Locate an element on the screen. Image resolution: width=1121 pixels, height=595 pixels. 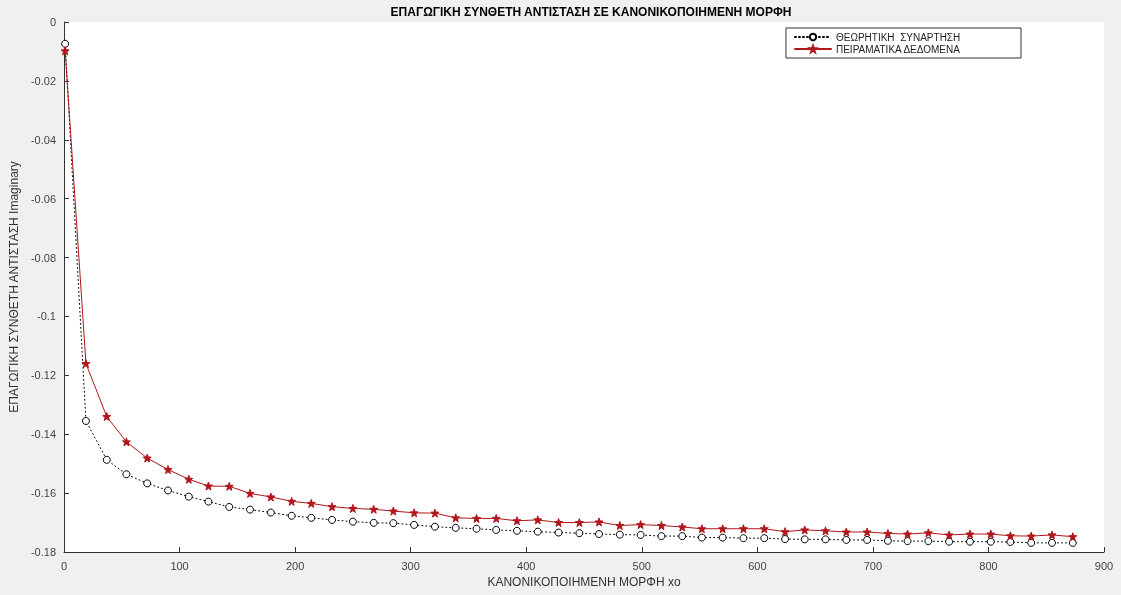
legend-label: ΠΕΙΡΑΜΑΤΙΚΑ ΔΕΔΟΜΕΝΑ is located at coordinates (898, 49).